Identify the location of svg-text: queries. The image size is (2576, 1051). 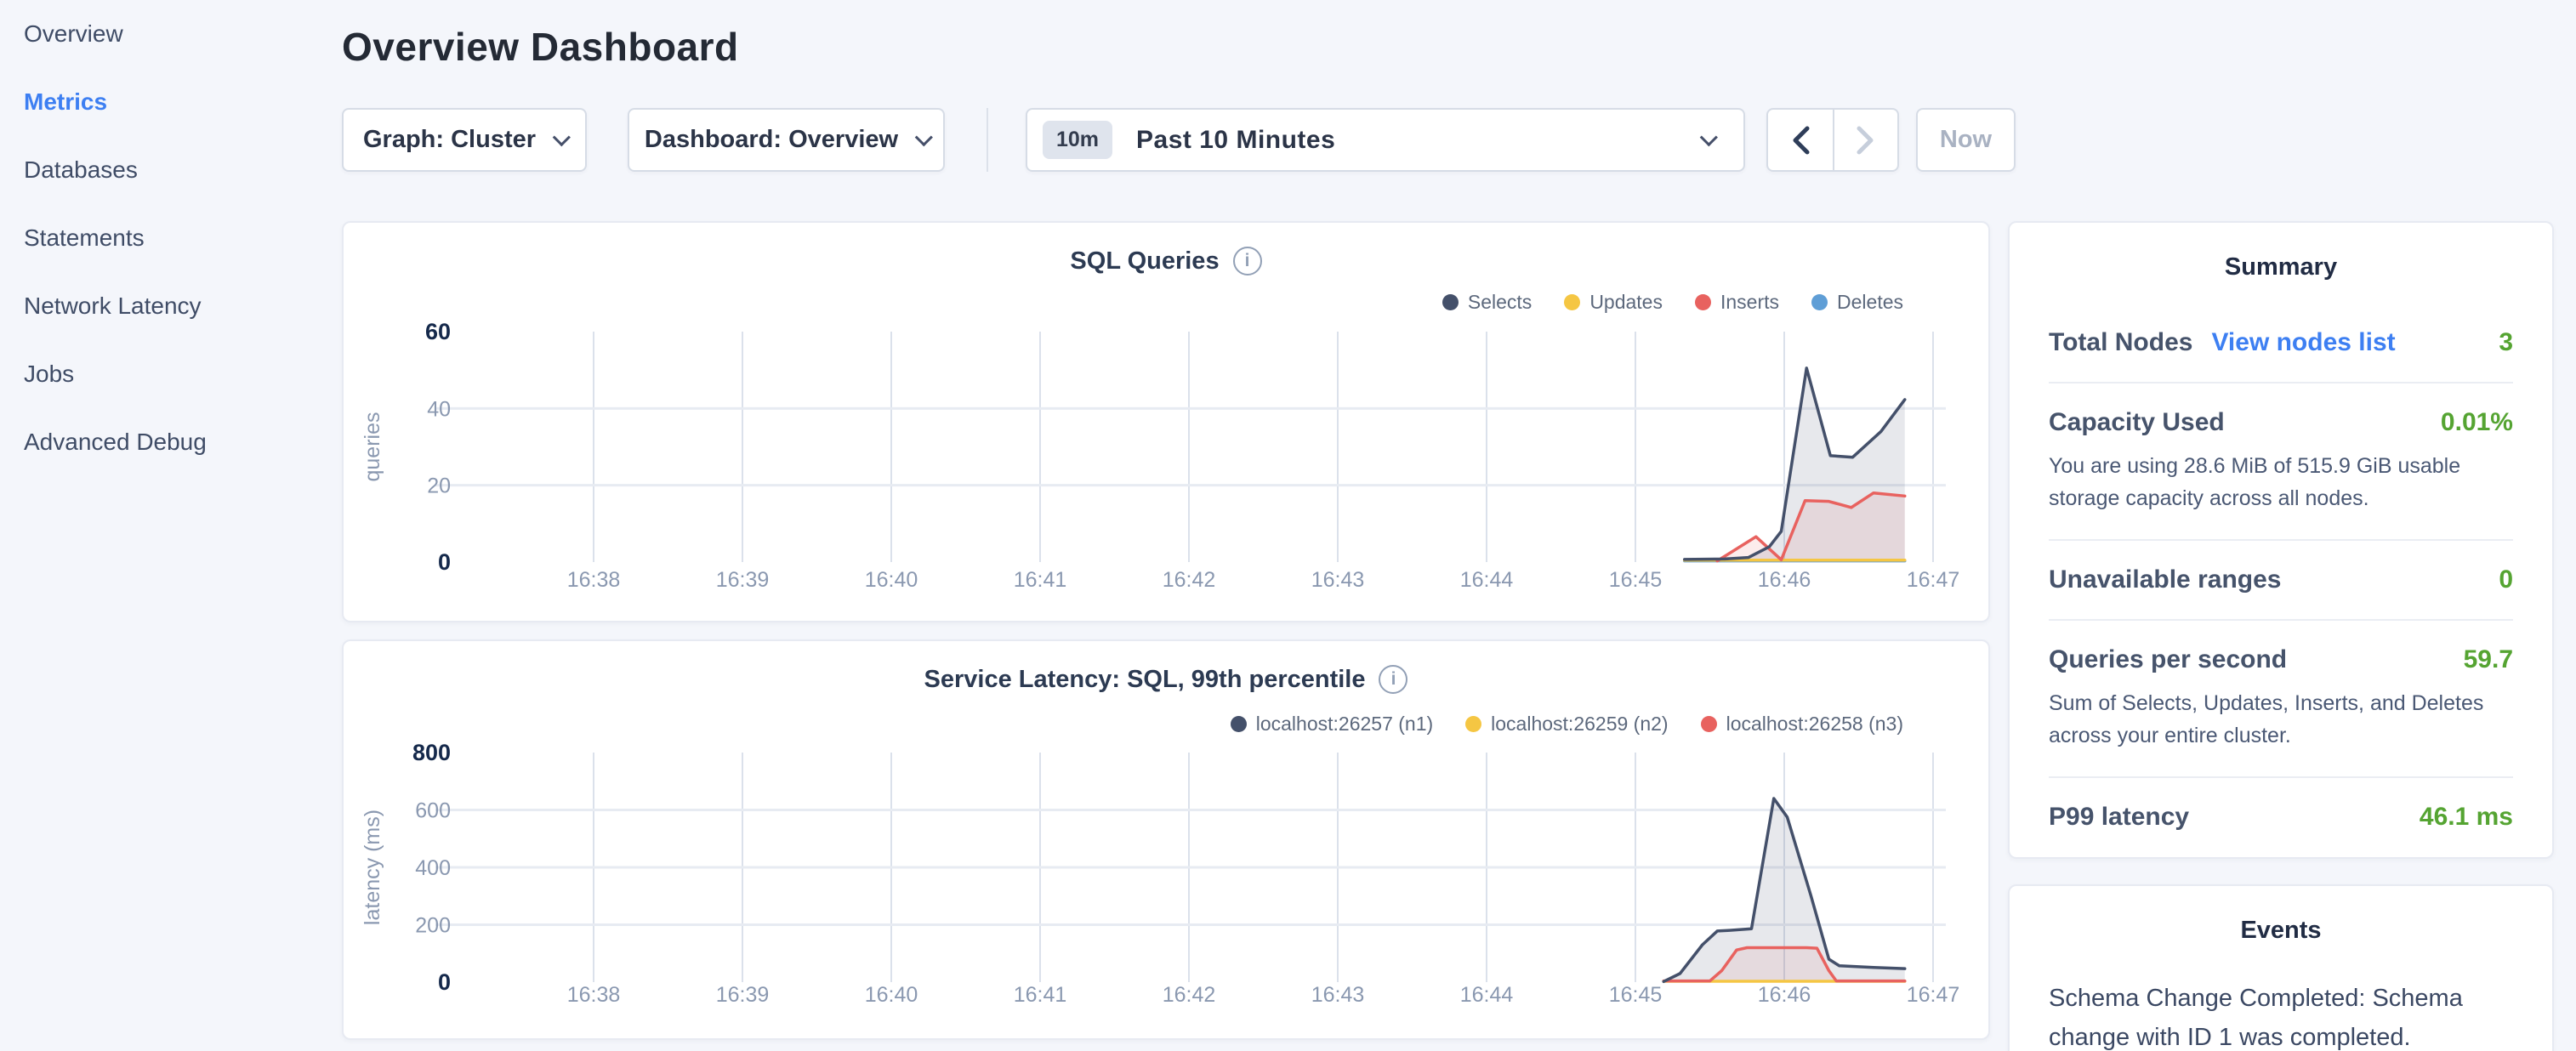
(372, 447).